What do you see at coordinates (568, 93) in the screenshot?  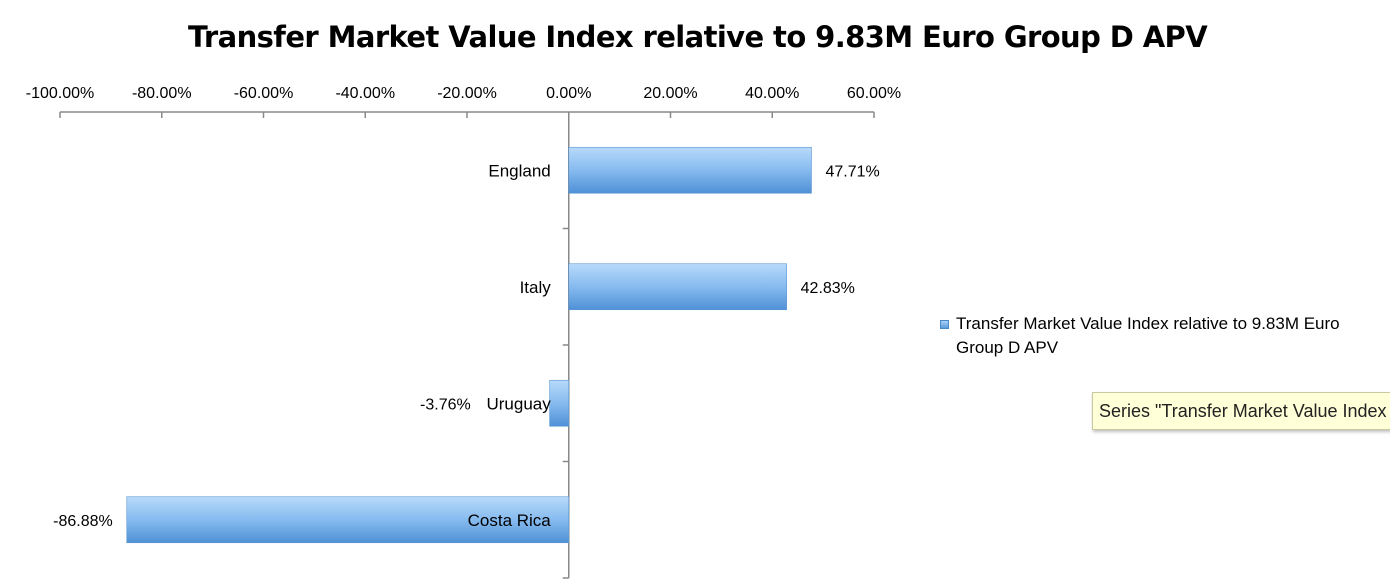 I see `x-tick-label: 0.00%` at bounding box center [568, 93].